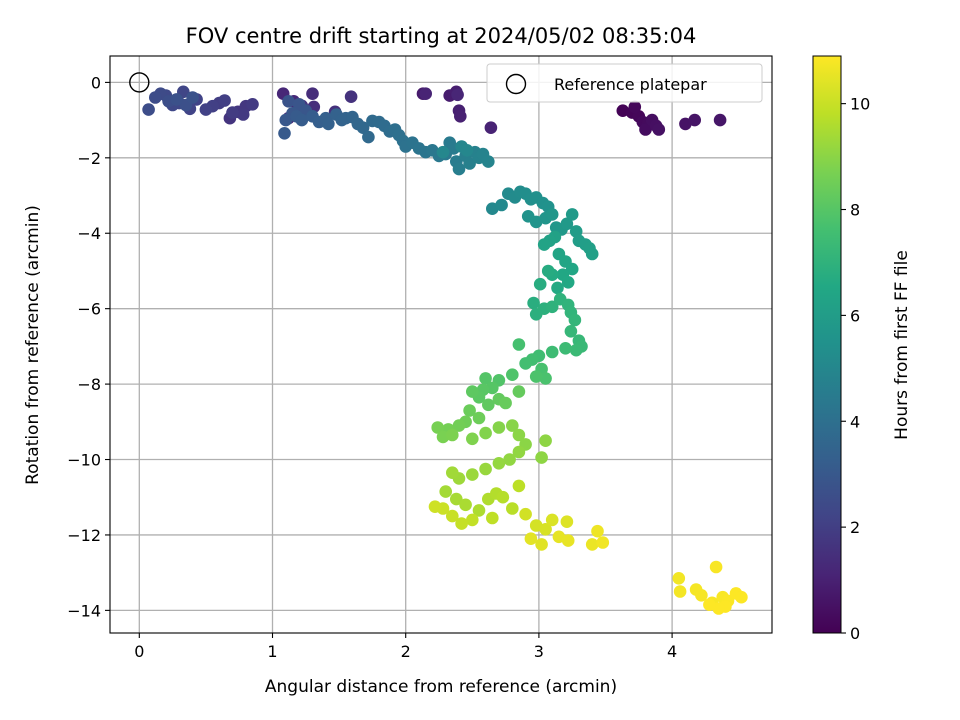 Image resolution: width=960 pixels, height=720 pixels. I want to click on y-tick-label: 0, so click(96, 82).